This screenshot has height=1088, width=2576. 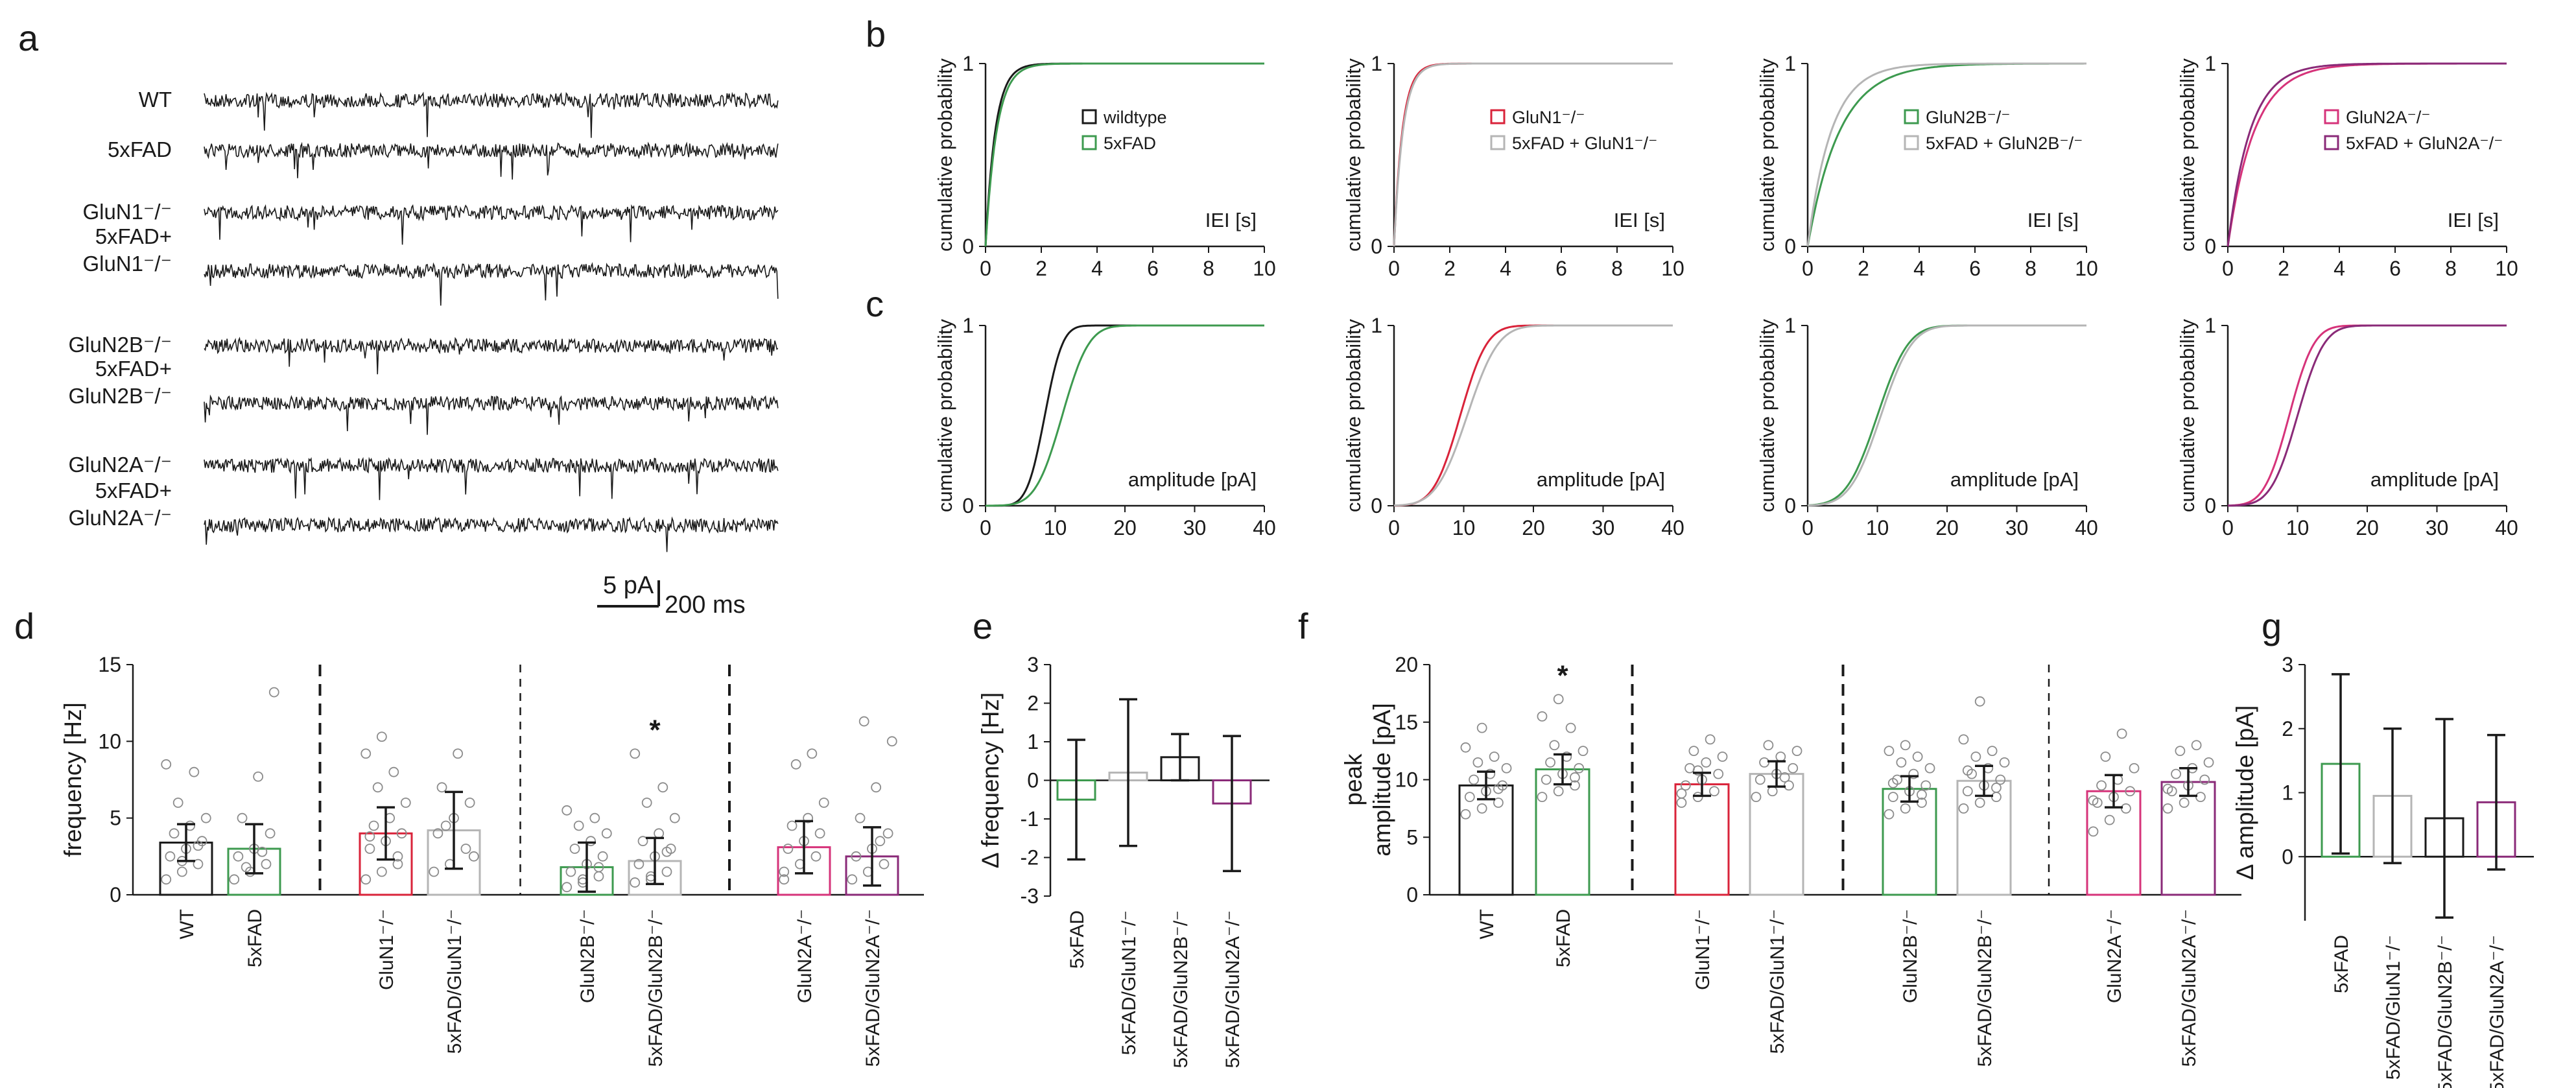 What do you see at coordinates (2437, 527) in the screenshot?
I see `x-tick-label: 30` at bounding box center [2437, 527].